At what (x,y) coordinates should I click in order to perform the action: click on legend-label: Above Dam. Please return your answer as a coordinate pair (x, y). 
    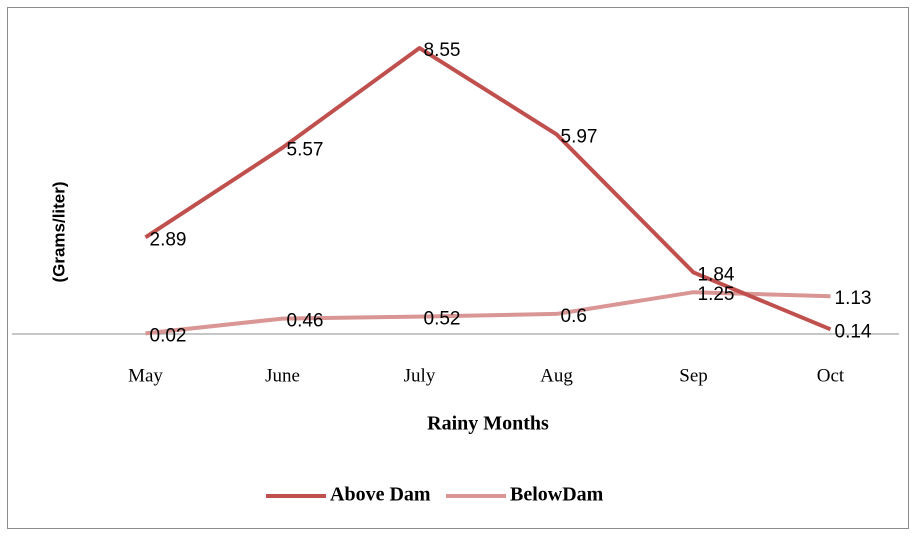
    Looking at the image, I should click on (380, 495).